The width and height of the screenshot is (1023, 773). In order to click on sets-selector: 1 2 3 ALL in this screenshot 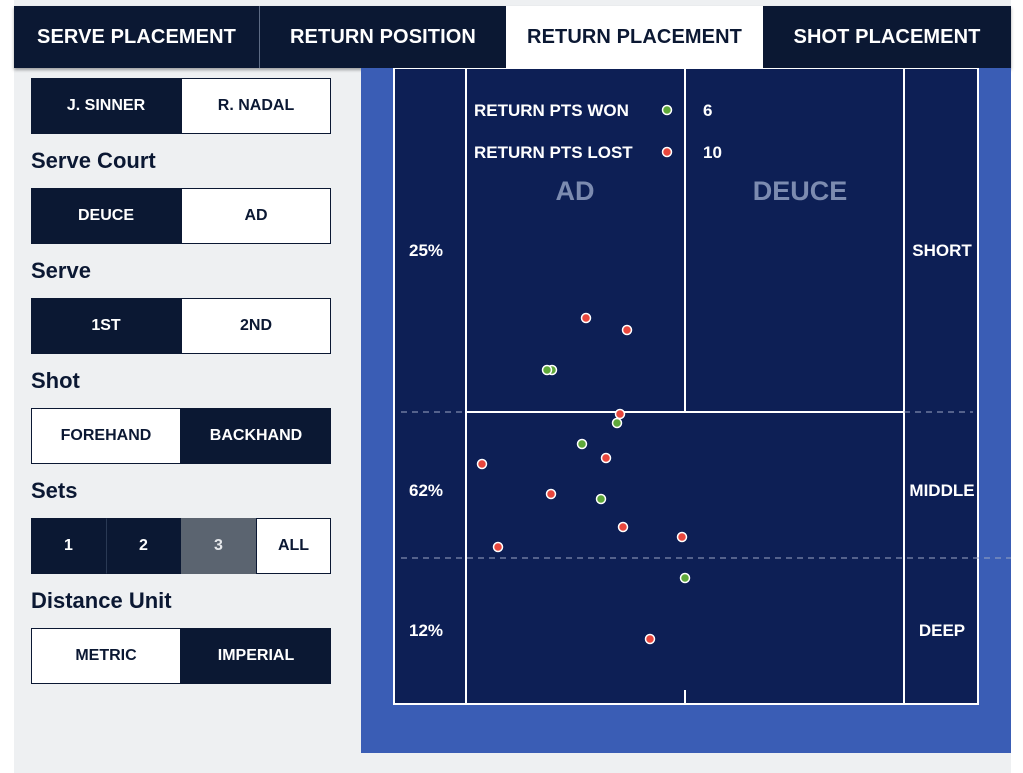, I will do `click(181, 546)`.